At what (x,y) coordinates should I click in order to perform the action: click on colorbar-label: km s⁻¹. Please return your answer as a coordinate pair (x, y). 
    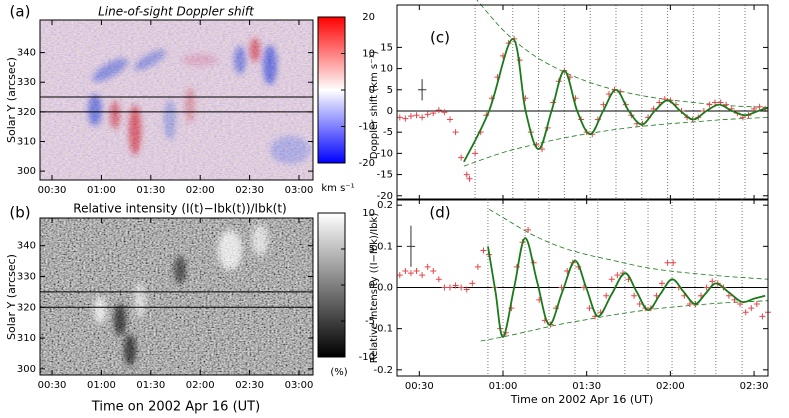
    Looking at the image, I should click on (337, 188).